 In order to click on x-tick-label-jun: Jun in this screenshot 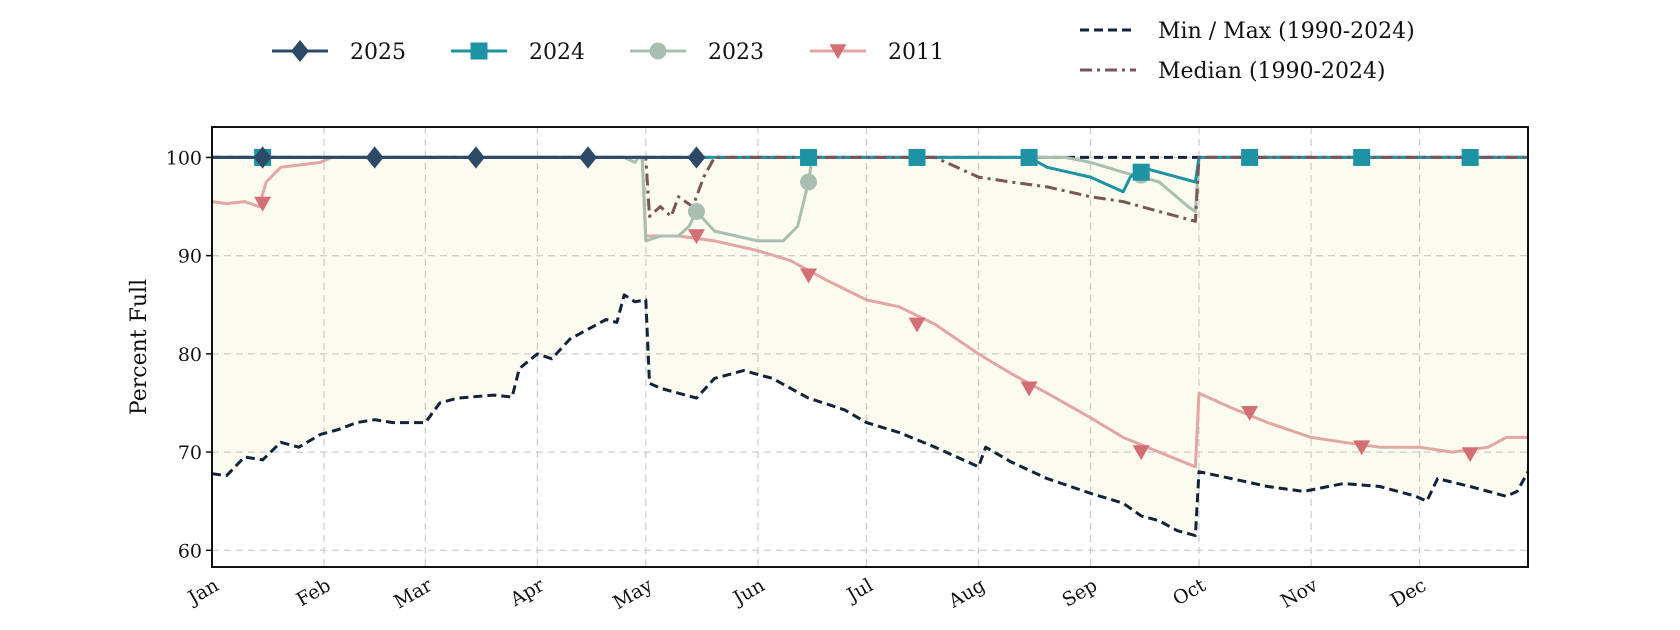, I will do `click(748, 592)`.